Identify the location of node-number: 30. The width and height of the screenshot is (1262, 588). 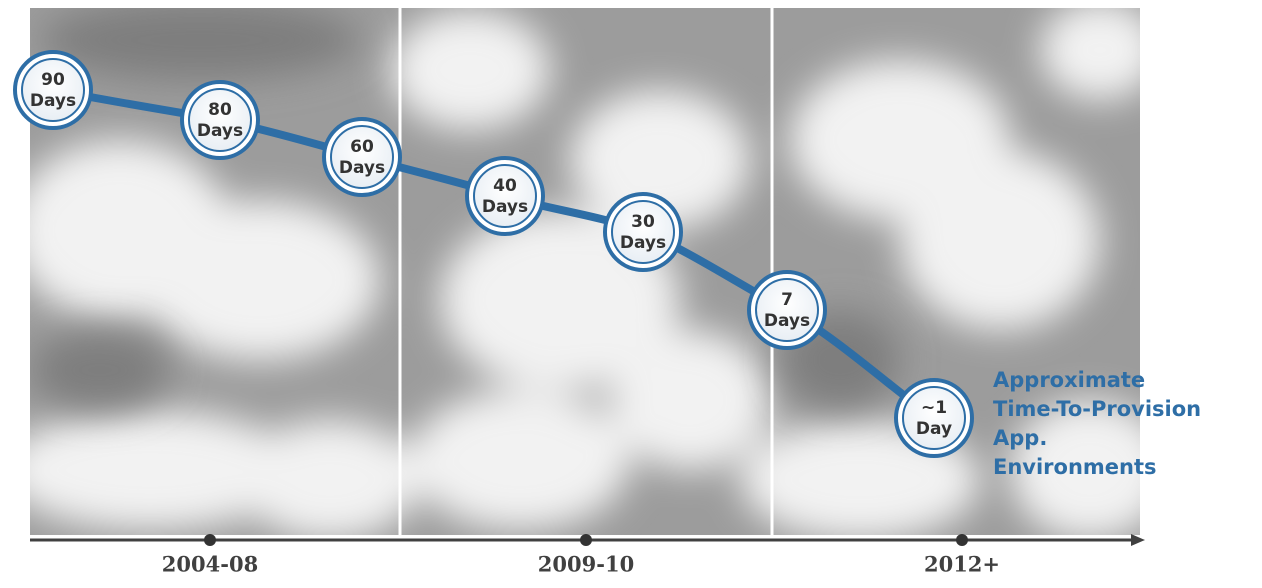
(643, 222).